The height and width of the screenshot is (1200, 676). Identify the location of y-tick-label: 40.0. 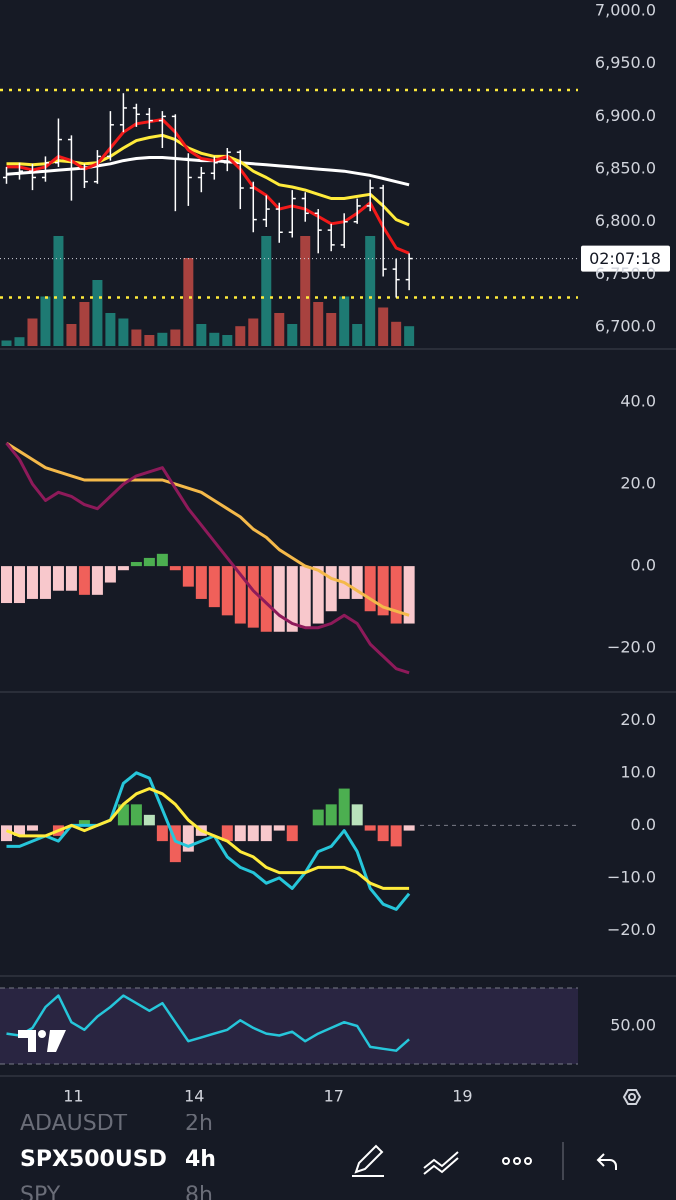
(638, 401).